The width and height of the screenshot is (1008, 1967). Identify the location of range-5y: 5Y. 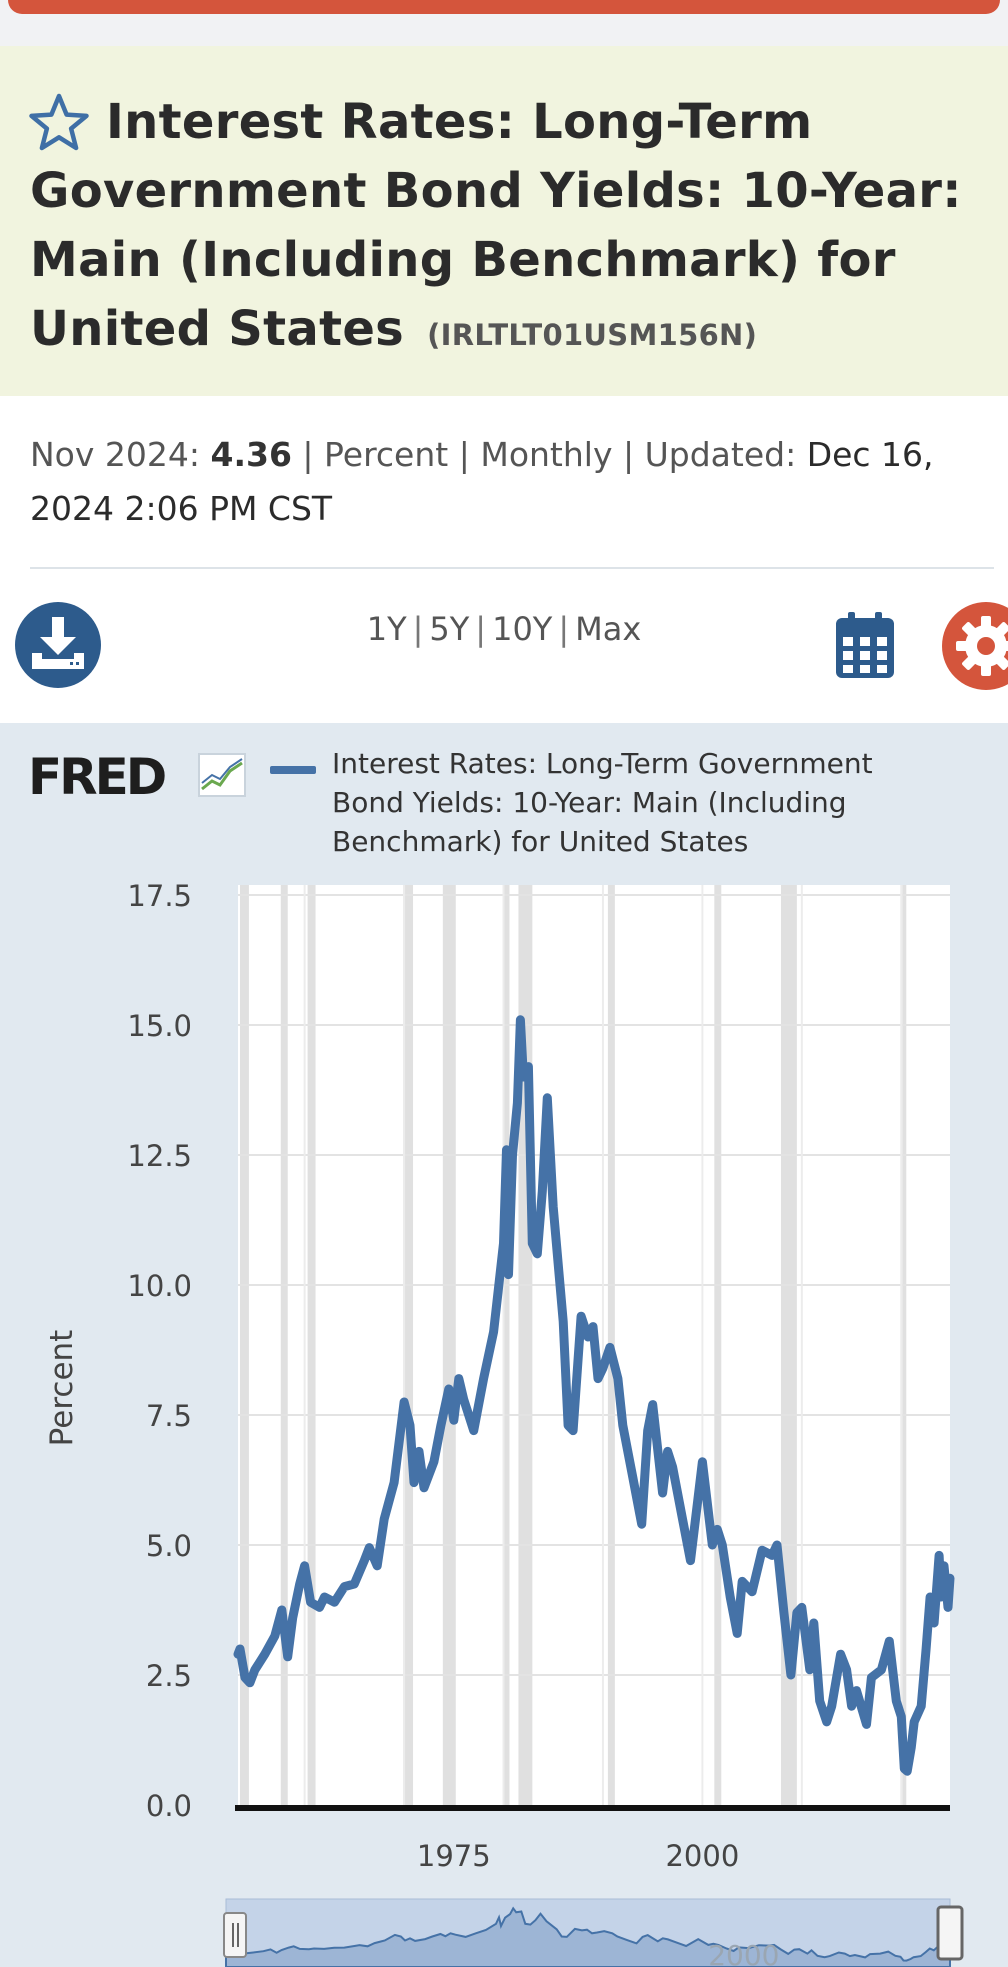
(449, 629).